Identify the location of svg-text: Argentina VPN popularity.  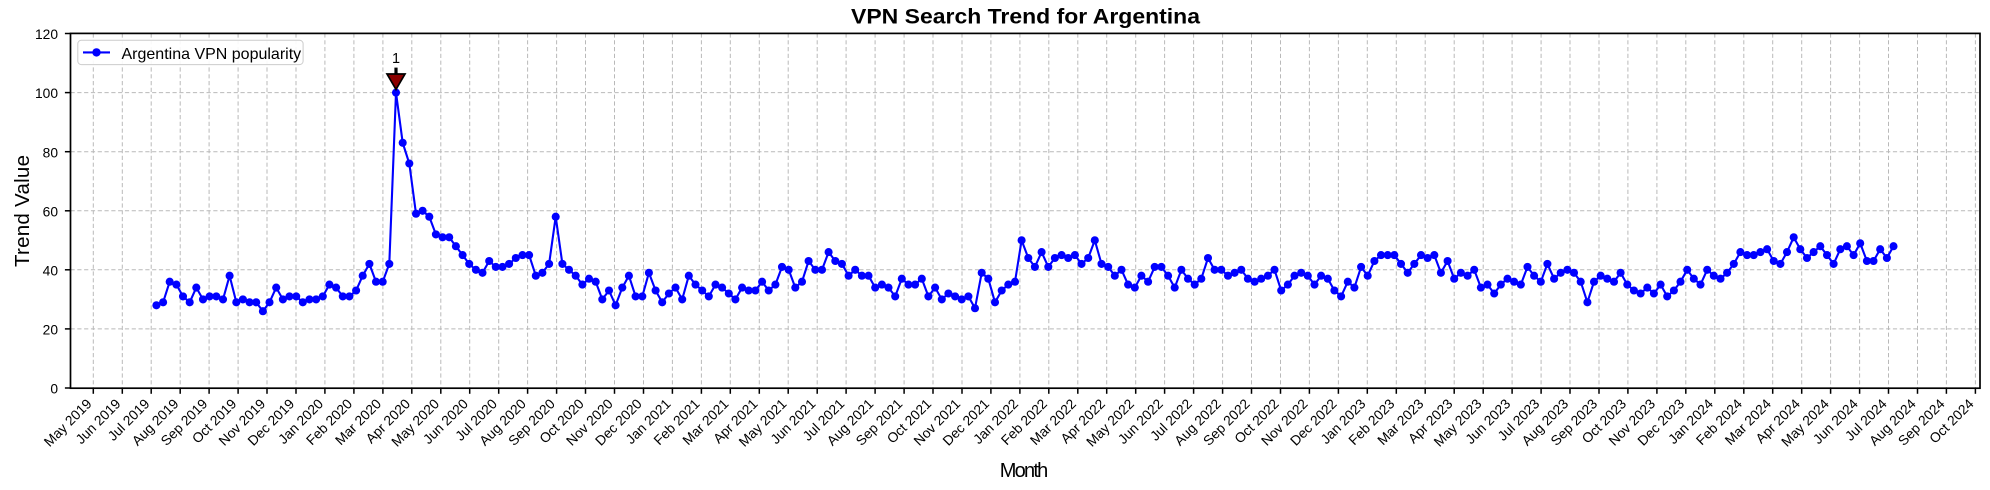
(212, 54).